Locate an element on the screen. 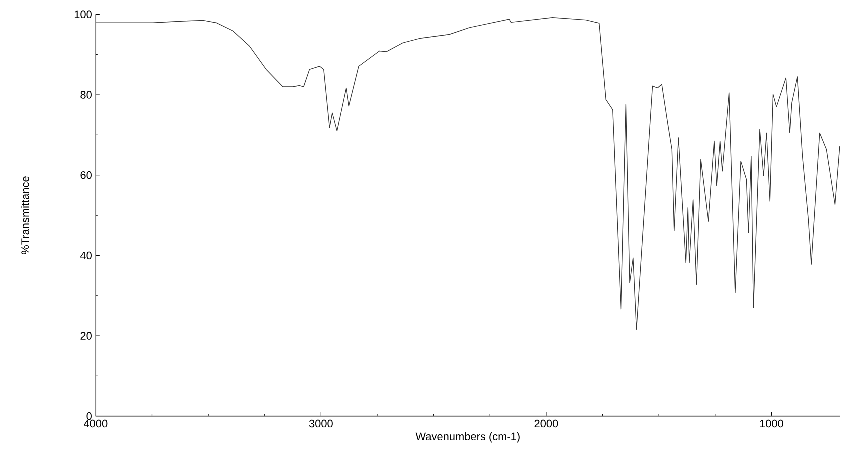 This screenshot has width=841, height=471. y-axis-title: %Transmittance is located at coordinates (25, 215).